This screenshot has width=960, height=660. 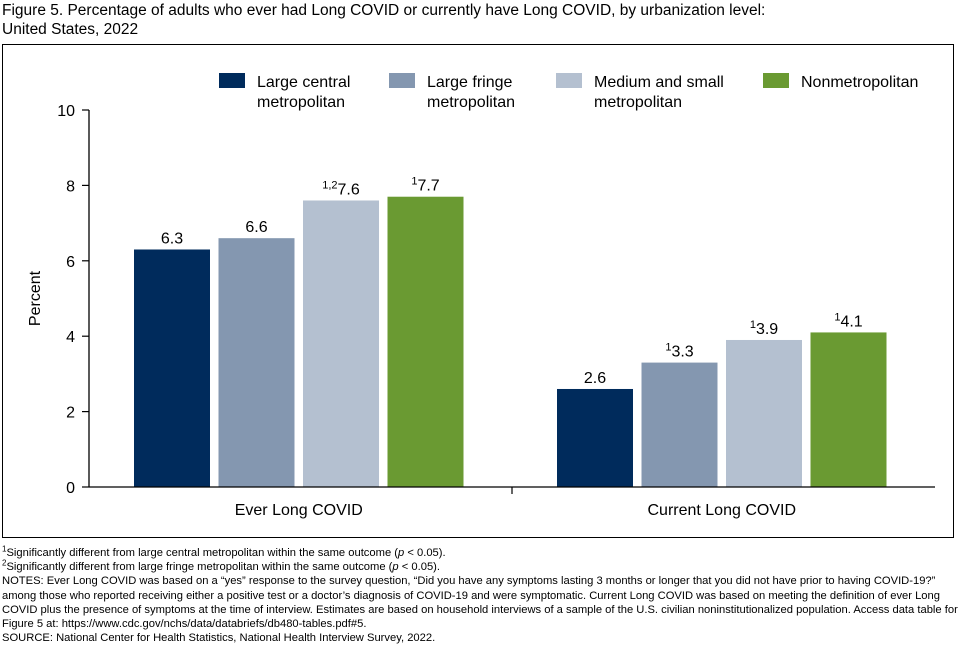 What do you see at coordinates (70, 29) in the screenshot?
I see `figure-title-line-2: United States, 2022` at bounding box center [70, 29].